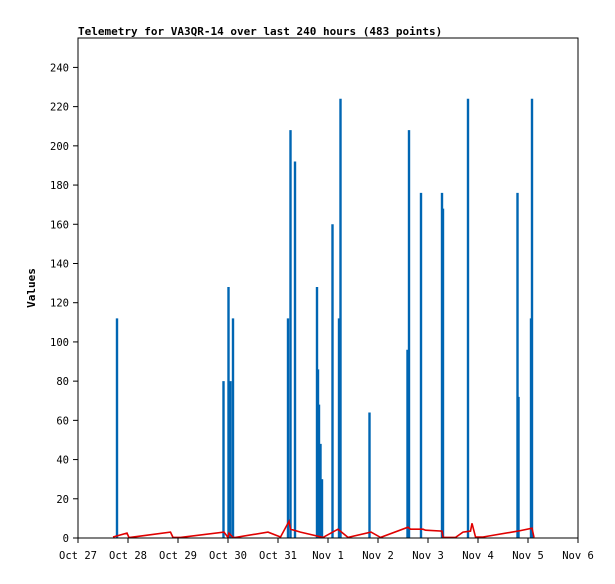  I want to click on y-axis: 0 20 40 60 80 100 120 140 160 180 200 220 240, so click(64, 303).